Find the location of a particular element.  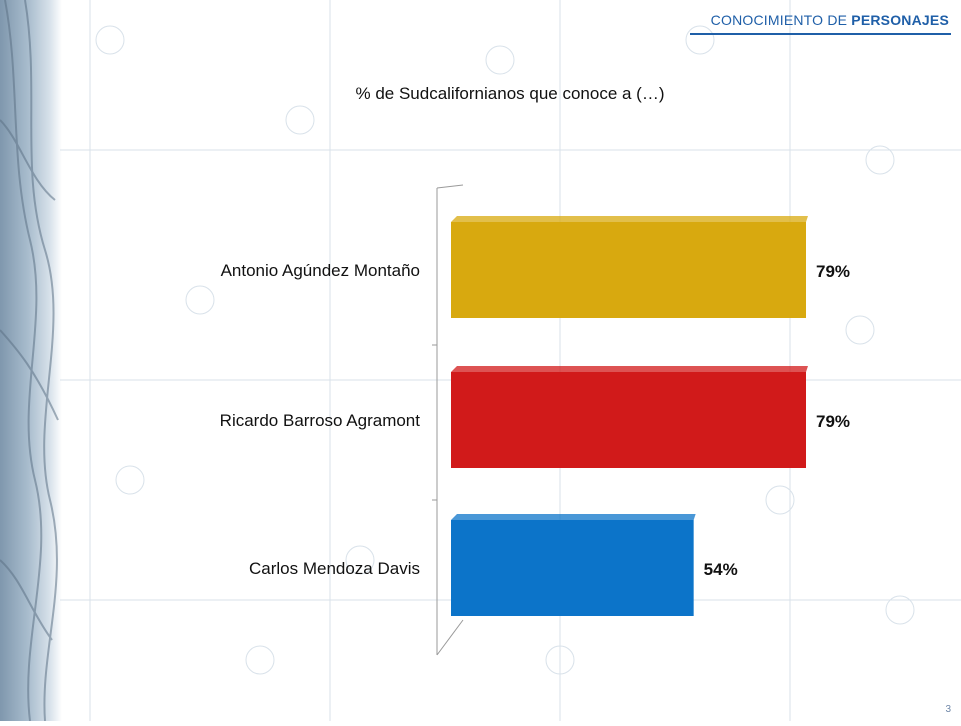

header-rule is located at coordinates (820, 34).